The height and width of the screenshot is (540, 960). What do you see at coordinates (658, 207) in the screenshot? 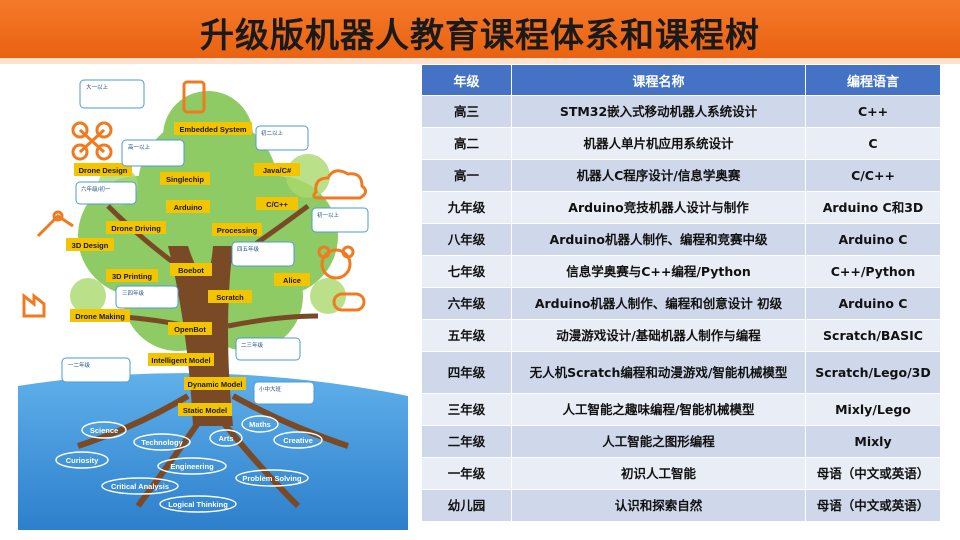
I see `cell-course: Arduino竞技机器人设计与制作` at bounding box center [658, 207].